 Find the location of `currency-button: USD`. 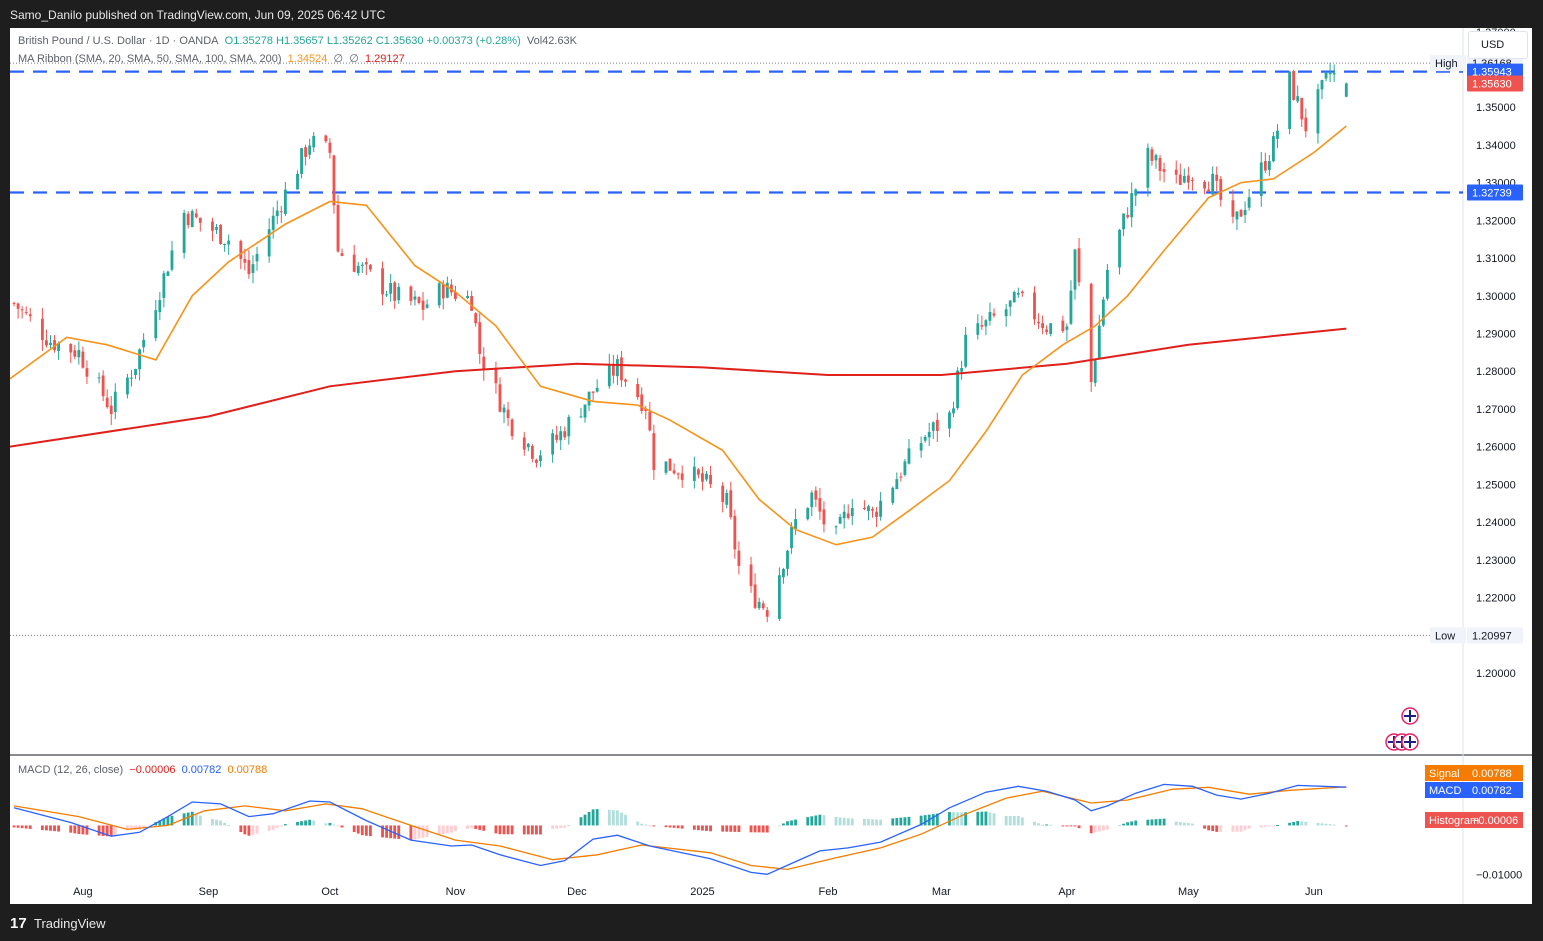

currency-button: USD is located at coordinates (1498, 45).